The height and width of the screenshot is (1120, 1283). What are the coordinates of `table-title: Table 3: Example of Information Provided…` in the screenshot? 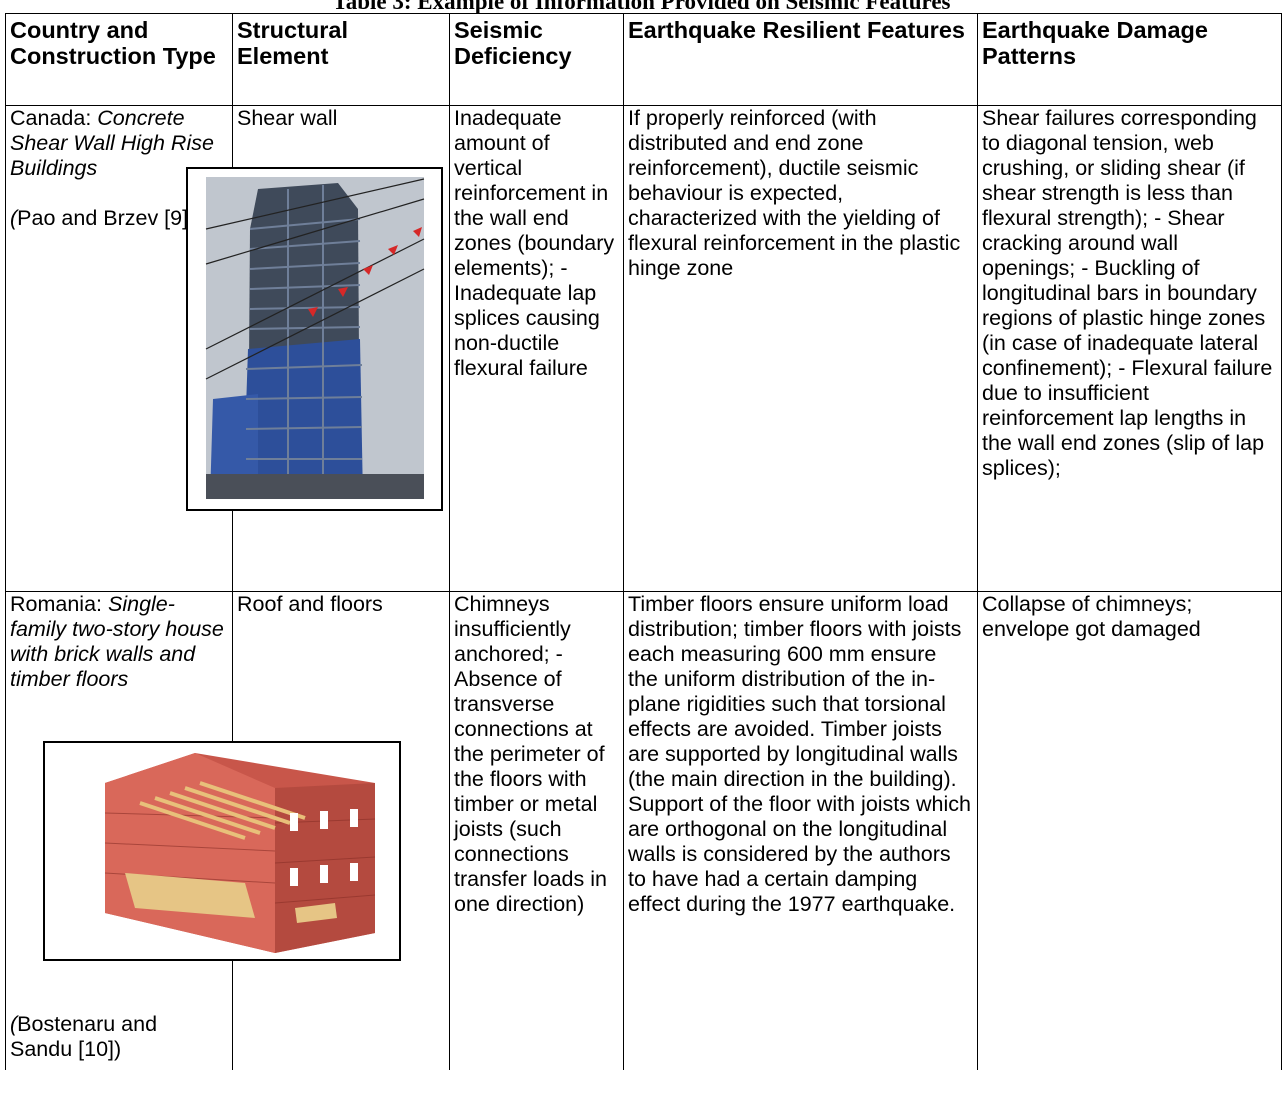 It's located at (641, 7).